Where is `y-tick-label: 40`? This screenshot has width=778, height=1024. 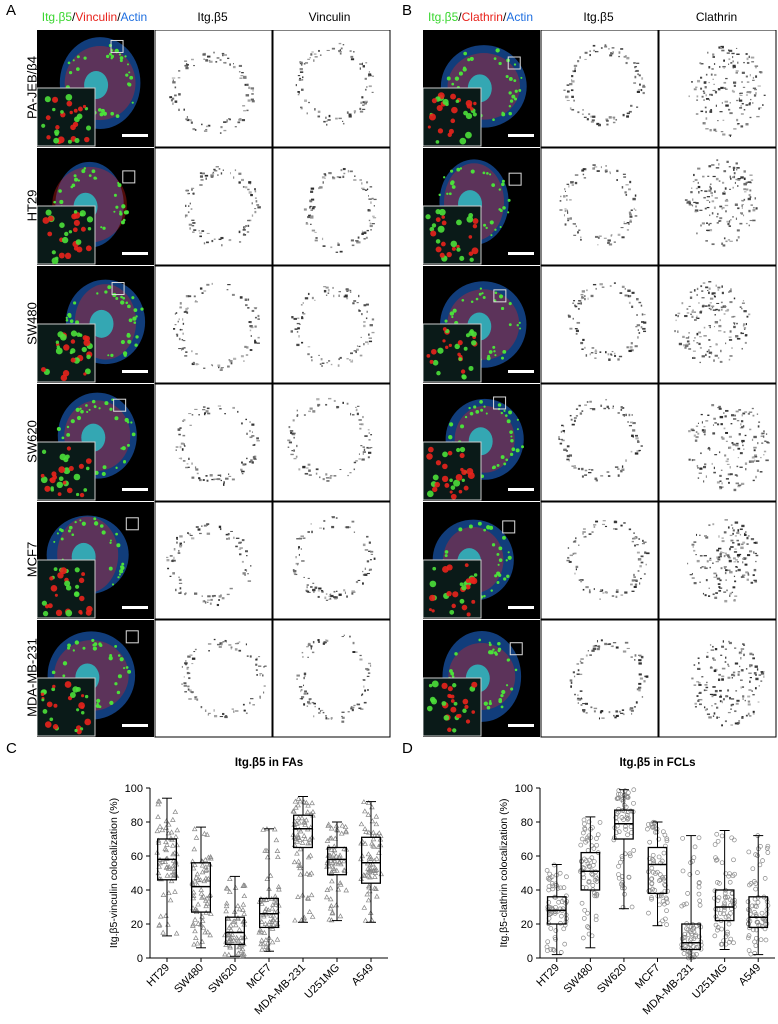
y-tick-label: 40 is located at coordinates (527, 891).